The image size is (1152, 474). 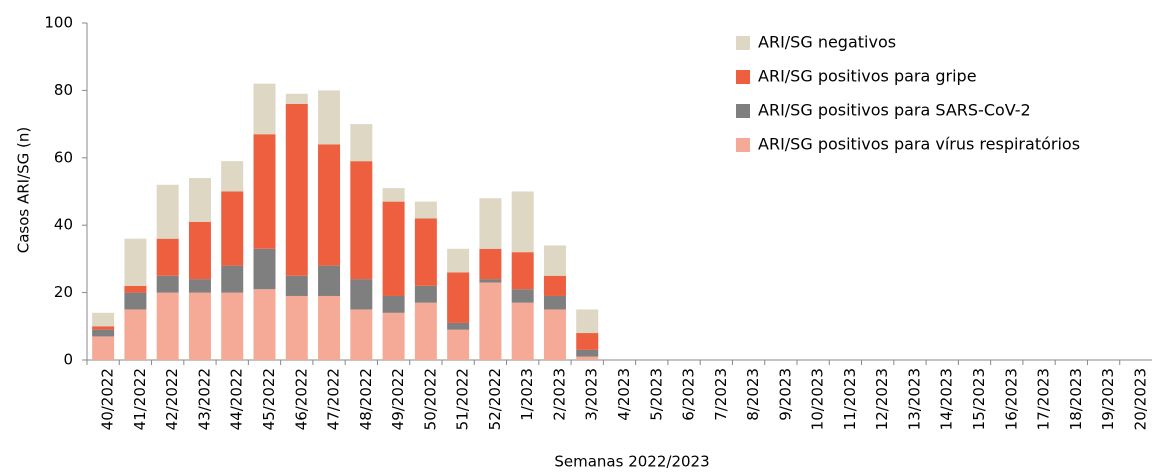 I want to click on x-tick-label: 8/2023, so click(x=753, y=394).